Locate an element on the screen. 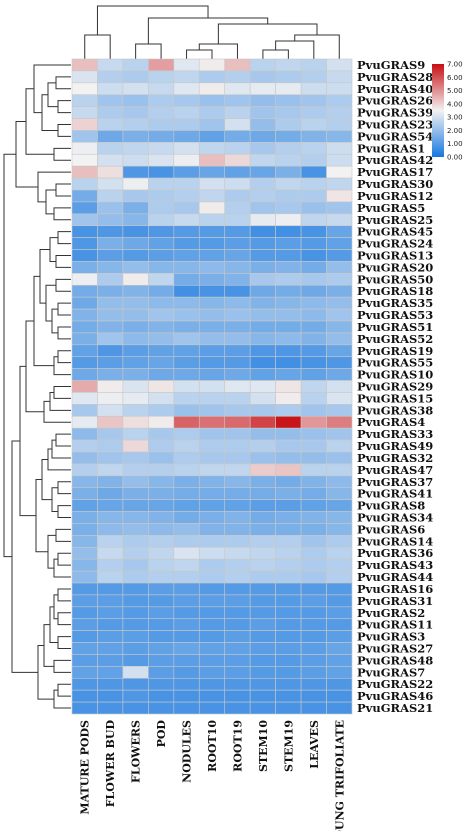  row-label: PvuGRAS55 is located at coordinates (395, 363).